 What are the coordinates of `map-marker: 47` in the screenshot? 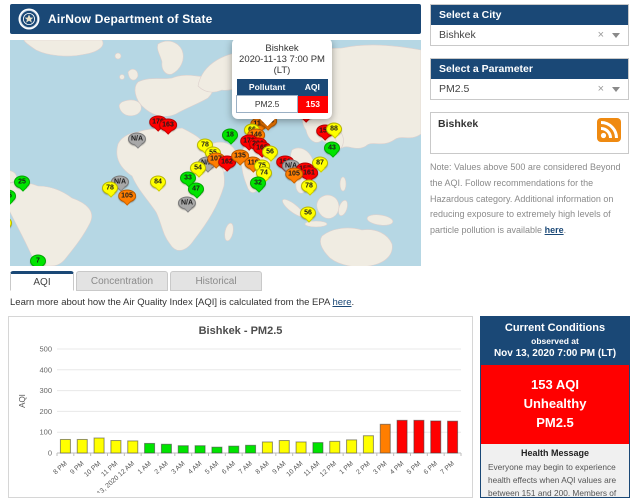 It's located at (196, 189).